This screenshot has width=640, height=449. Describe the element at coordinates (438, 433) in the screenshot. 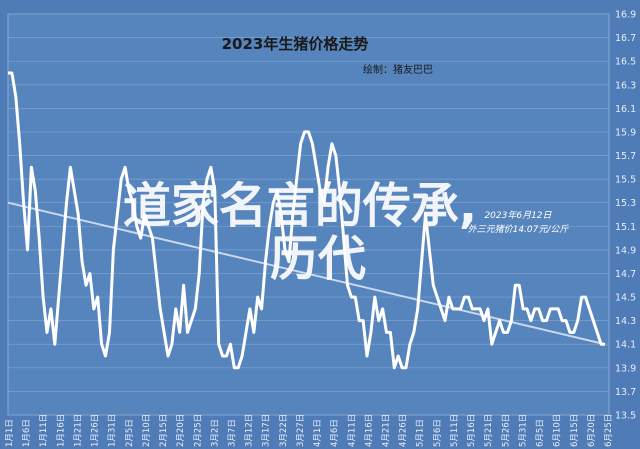

I see `x-tick-label: 5月6日` at that location.